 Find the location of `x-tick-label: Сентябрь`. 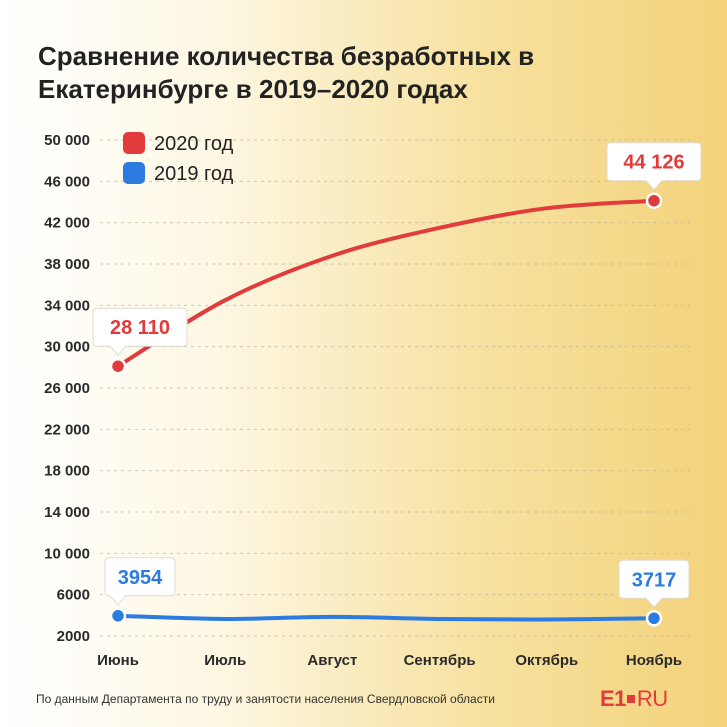

x-tick-label: Сентябрь is located at coordinates (440, 660).